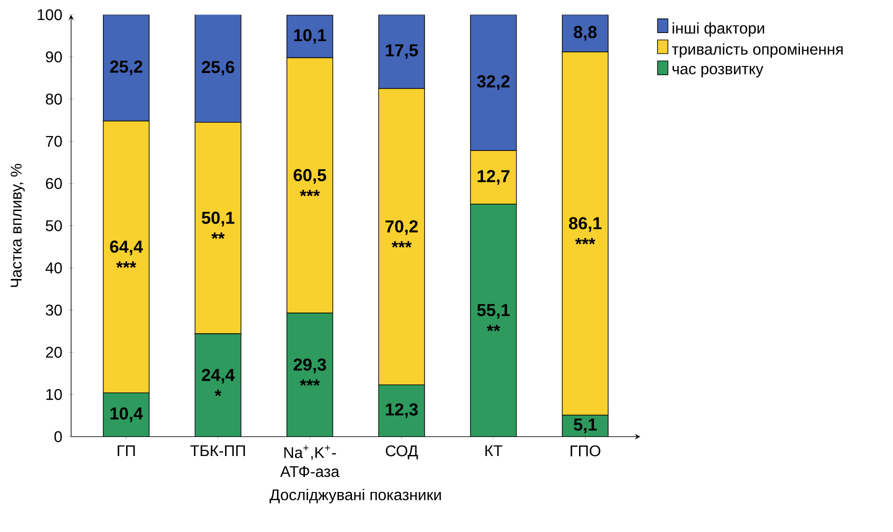 This screenshot has height=532, width=893. Describe the element at coordinates (718, 72) in the screenshot. I see `legend-label: час розвитку` at that location.